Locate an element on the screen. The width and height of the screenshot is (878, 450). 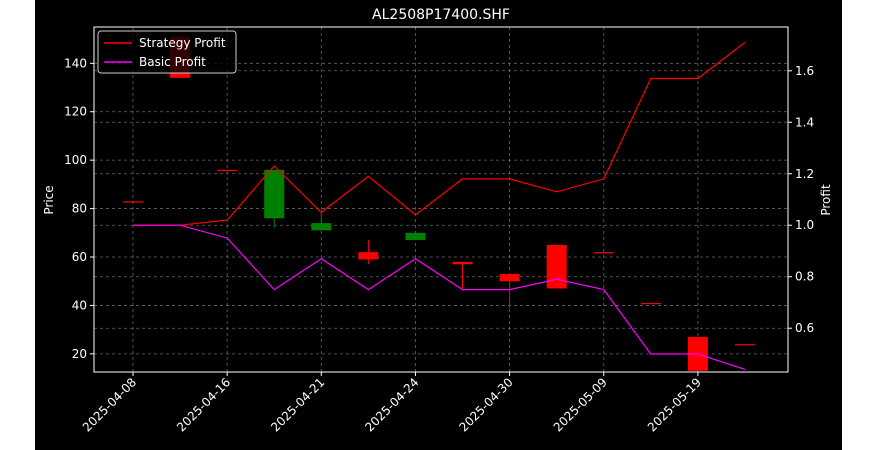
legend-box is located at coordinates (167, 52).